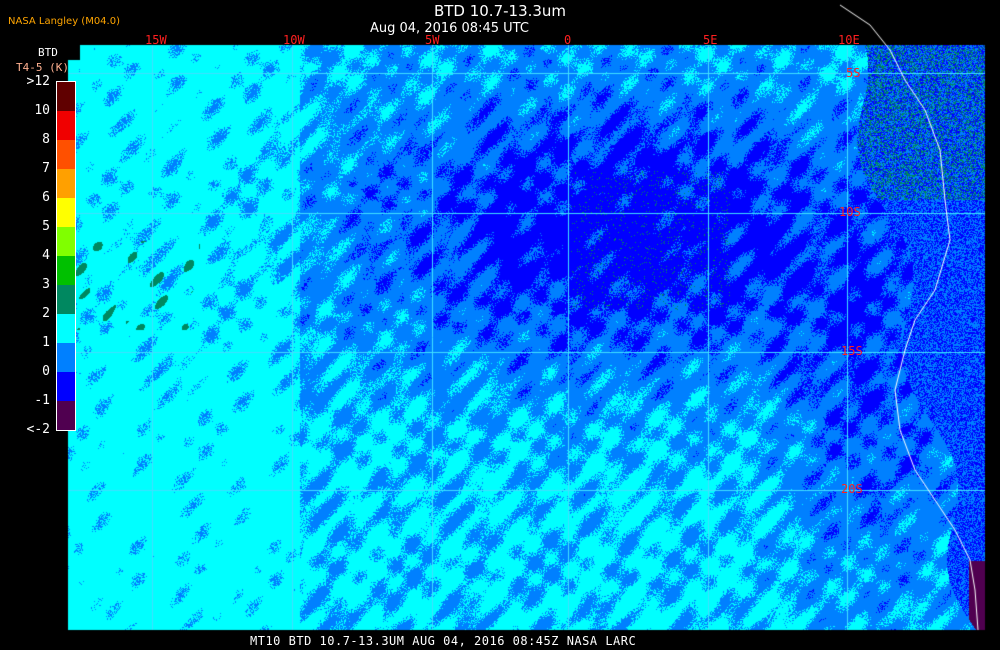 This screenshot has width=1000, height=650. What do you see at coordinates (850, 212) in the screenshot?
I see `lat-label: 10S` at bounding box center [850, 212].